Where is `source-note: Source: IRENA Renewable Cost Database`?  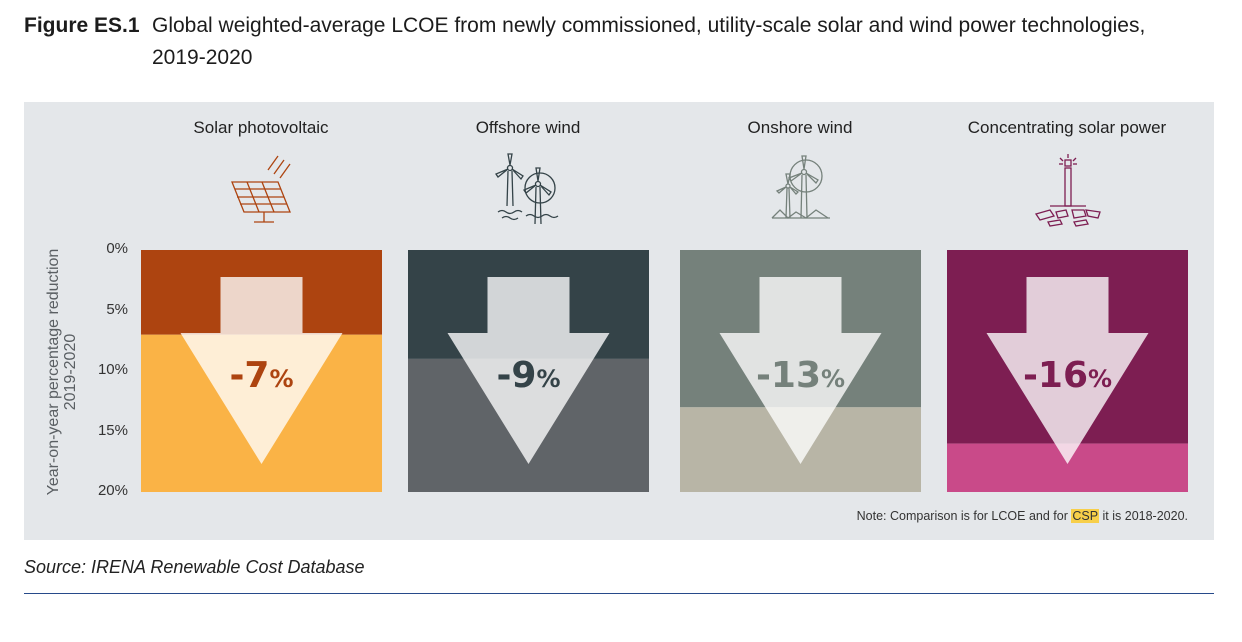
source-note: Source: IRENA Renewable Cost Database is located at coordinates (194, 567).